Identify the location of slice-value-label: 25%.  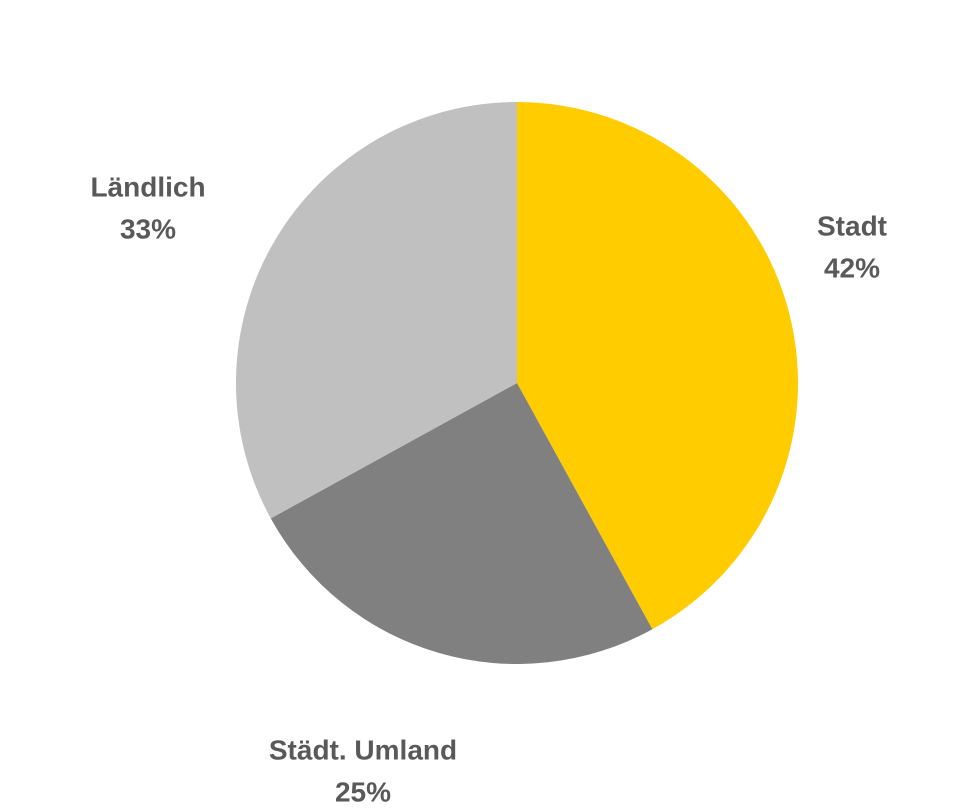
(363, 791).